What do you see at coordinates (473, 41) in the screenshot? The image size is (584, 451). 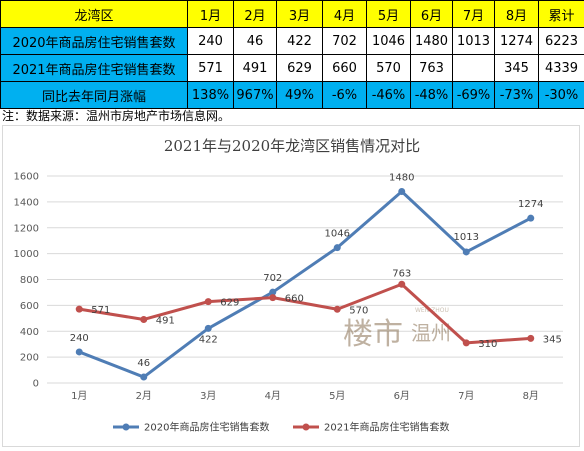 I see `table-cell: 1013` at bounding box center [473, 41].